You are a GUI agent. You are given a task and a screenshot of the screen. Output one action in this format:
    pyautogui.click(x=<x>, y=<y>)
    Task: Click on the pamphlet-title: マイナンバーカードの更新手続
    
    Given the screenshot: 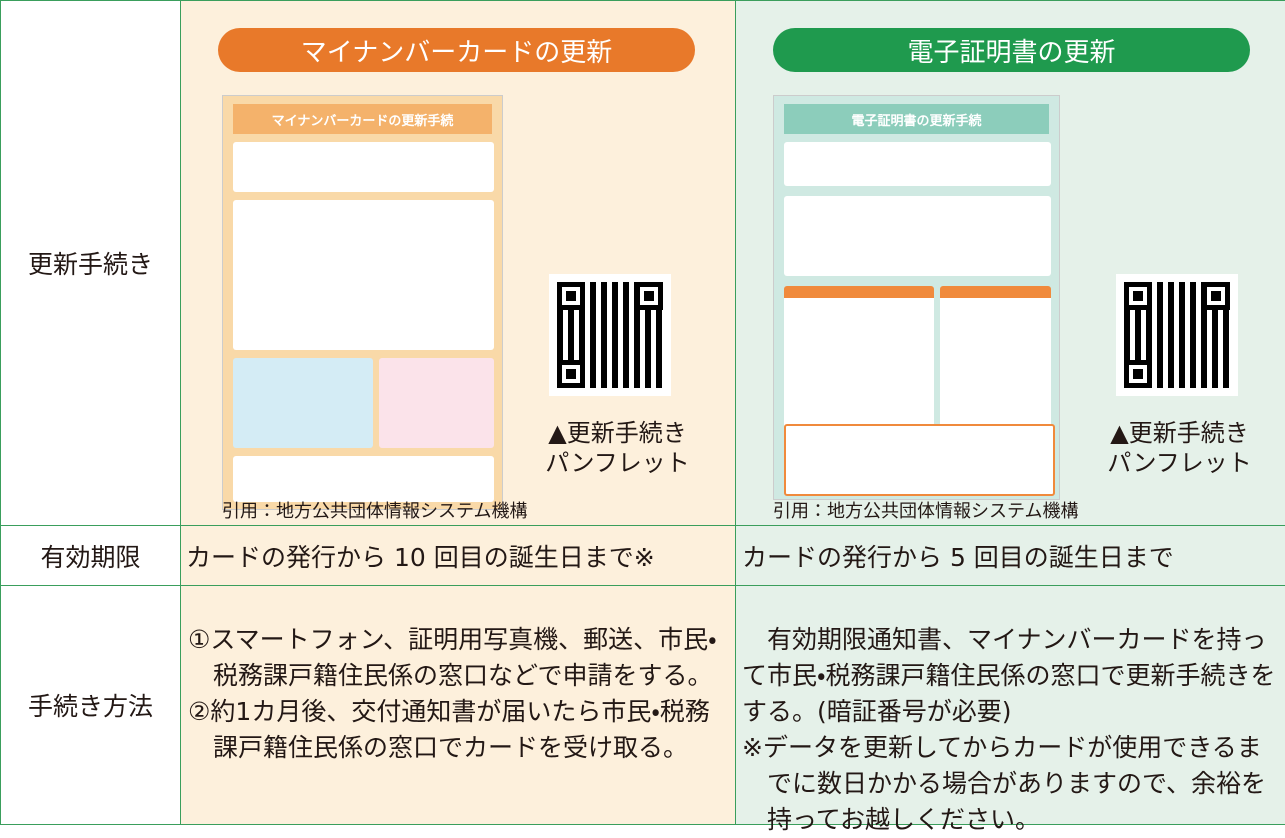 What is the action you would take?
    pyautogui.click(x=362, y=119)
    